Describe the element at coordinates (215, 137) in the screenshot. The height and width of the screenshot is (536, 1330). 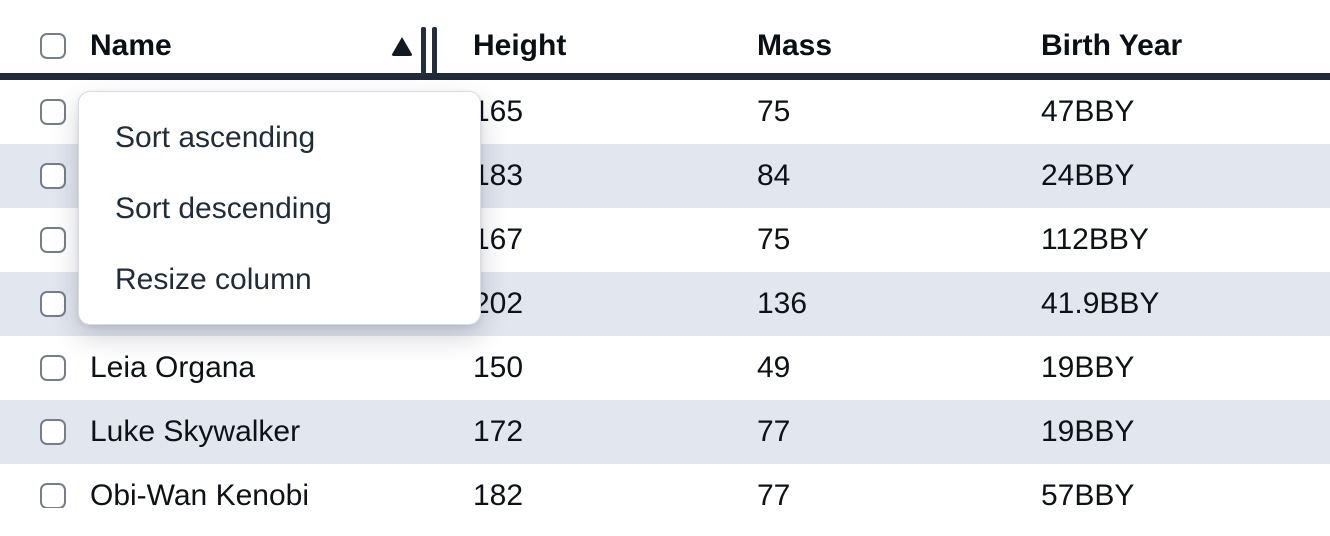
I see `menu-item-sort-ascending: Sort ascending` at that location.